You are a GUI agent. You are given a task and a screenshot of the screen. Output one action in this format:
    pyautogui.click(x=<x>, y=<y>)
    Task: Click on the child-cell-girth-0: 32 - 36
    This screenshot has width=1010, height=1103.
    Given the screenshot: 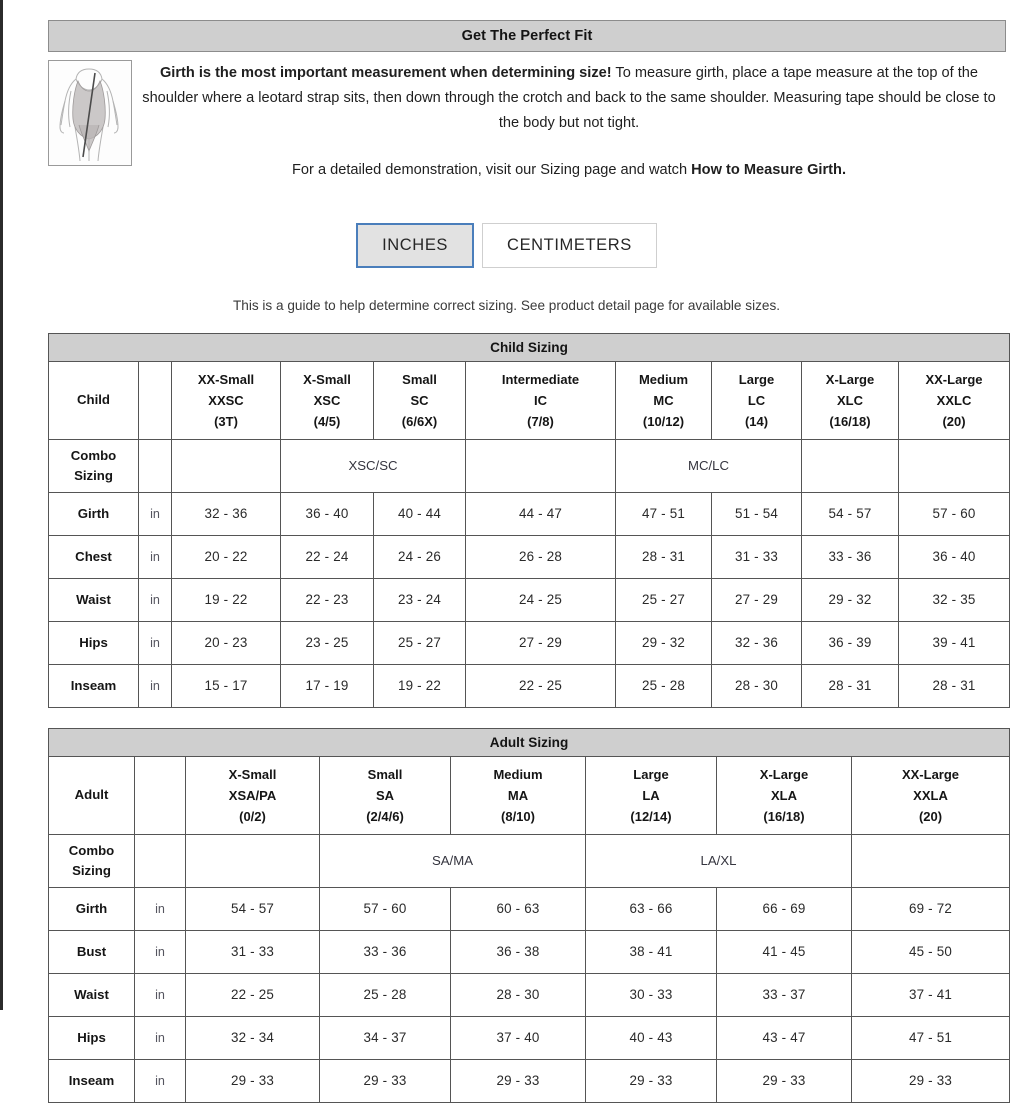 What is the action you would take?
    pyautogui.click(x=226, y=513)
    